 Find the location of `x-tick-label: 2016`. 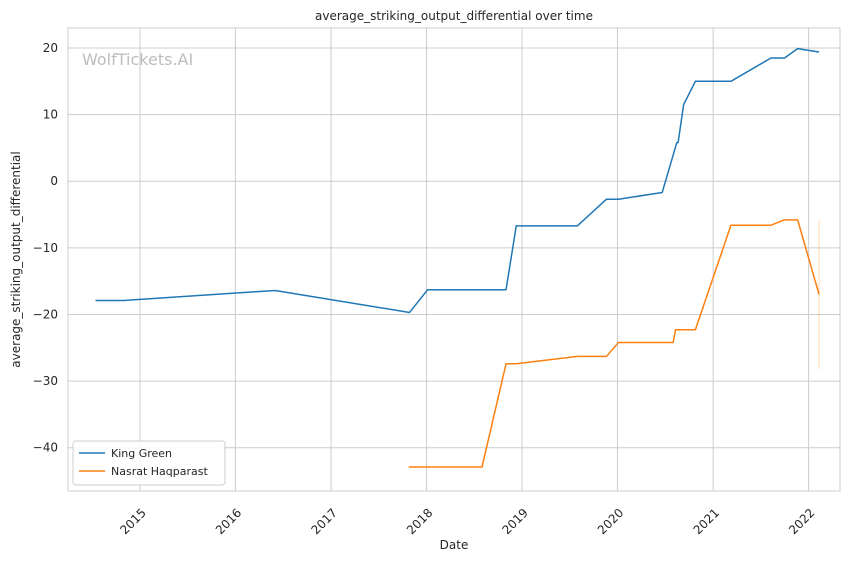

x-tick-label: 2016 is located at coordinates (228, 521).